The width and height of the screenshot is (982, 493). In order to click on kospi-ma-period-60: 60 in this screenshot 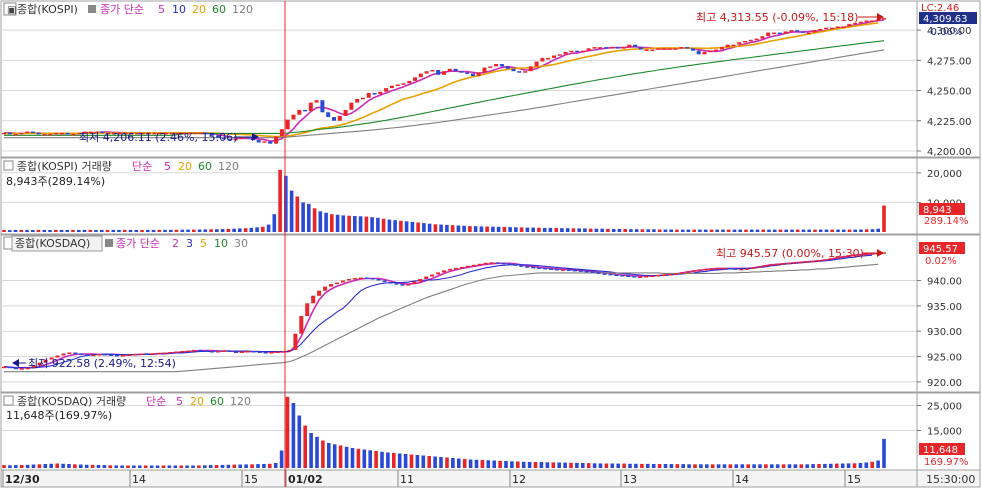, I will do `click(219, 9)`.